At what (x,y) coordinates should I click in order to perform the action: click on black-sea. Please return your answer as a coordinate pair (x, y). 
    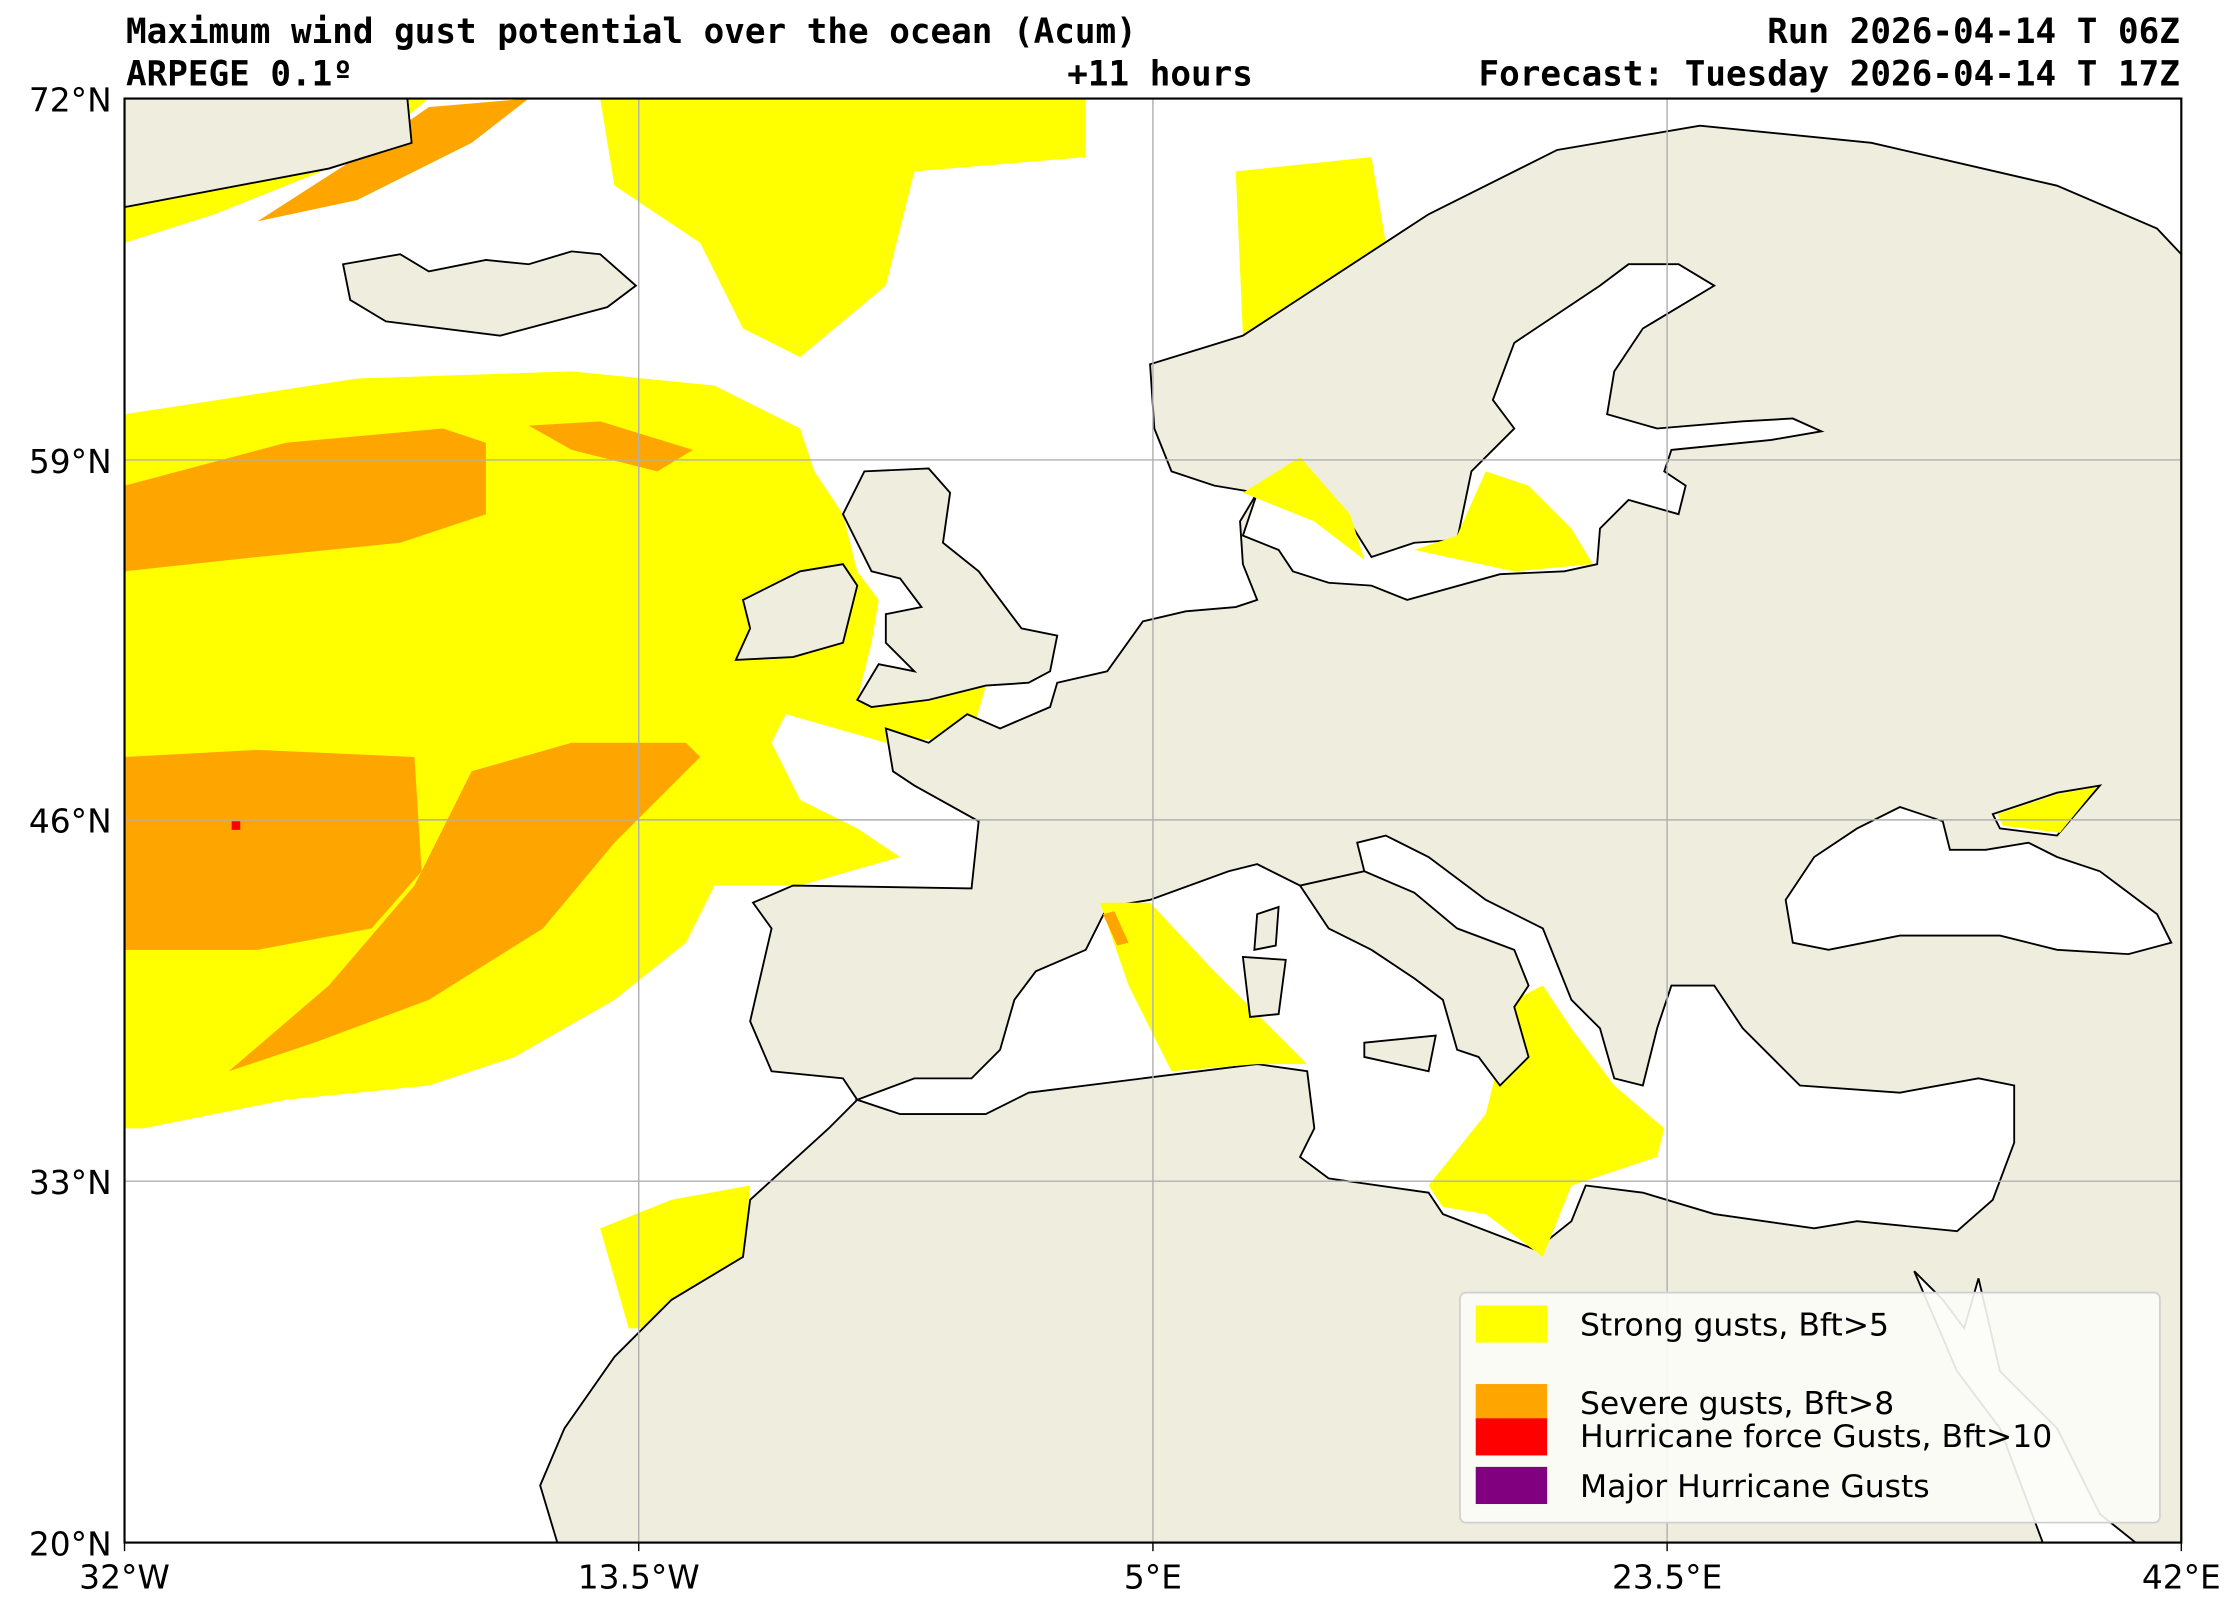
    Looking at the image, I should click on (1978, 880).